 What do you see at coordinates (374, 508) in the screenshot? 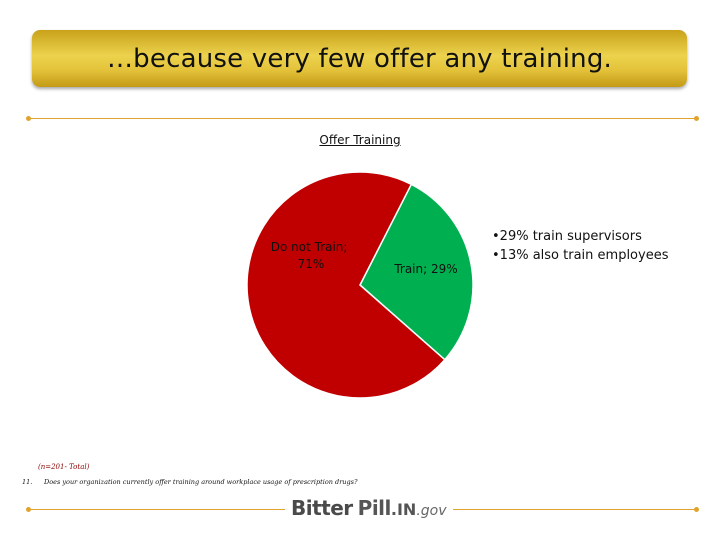
I see `logo-pill: Pill` at bounding box center [374, 508].